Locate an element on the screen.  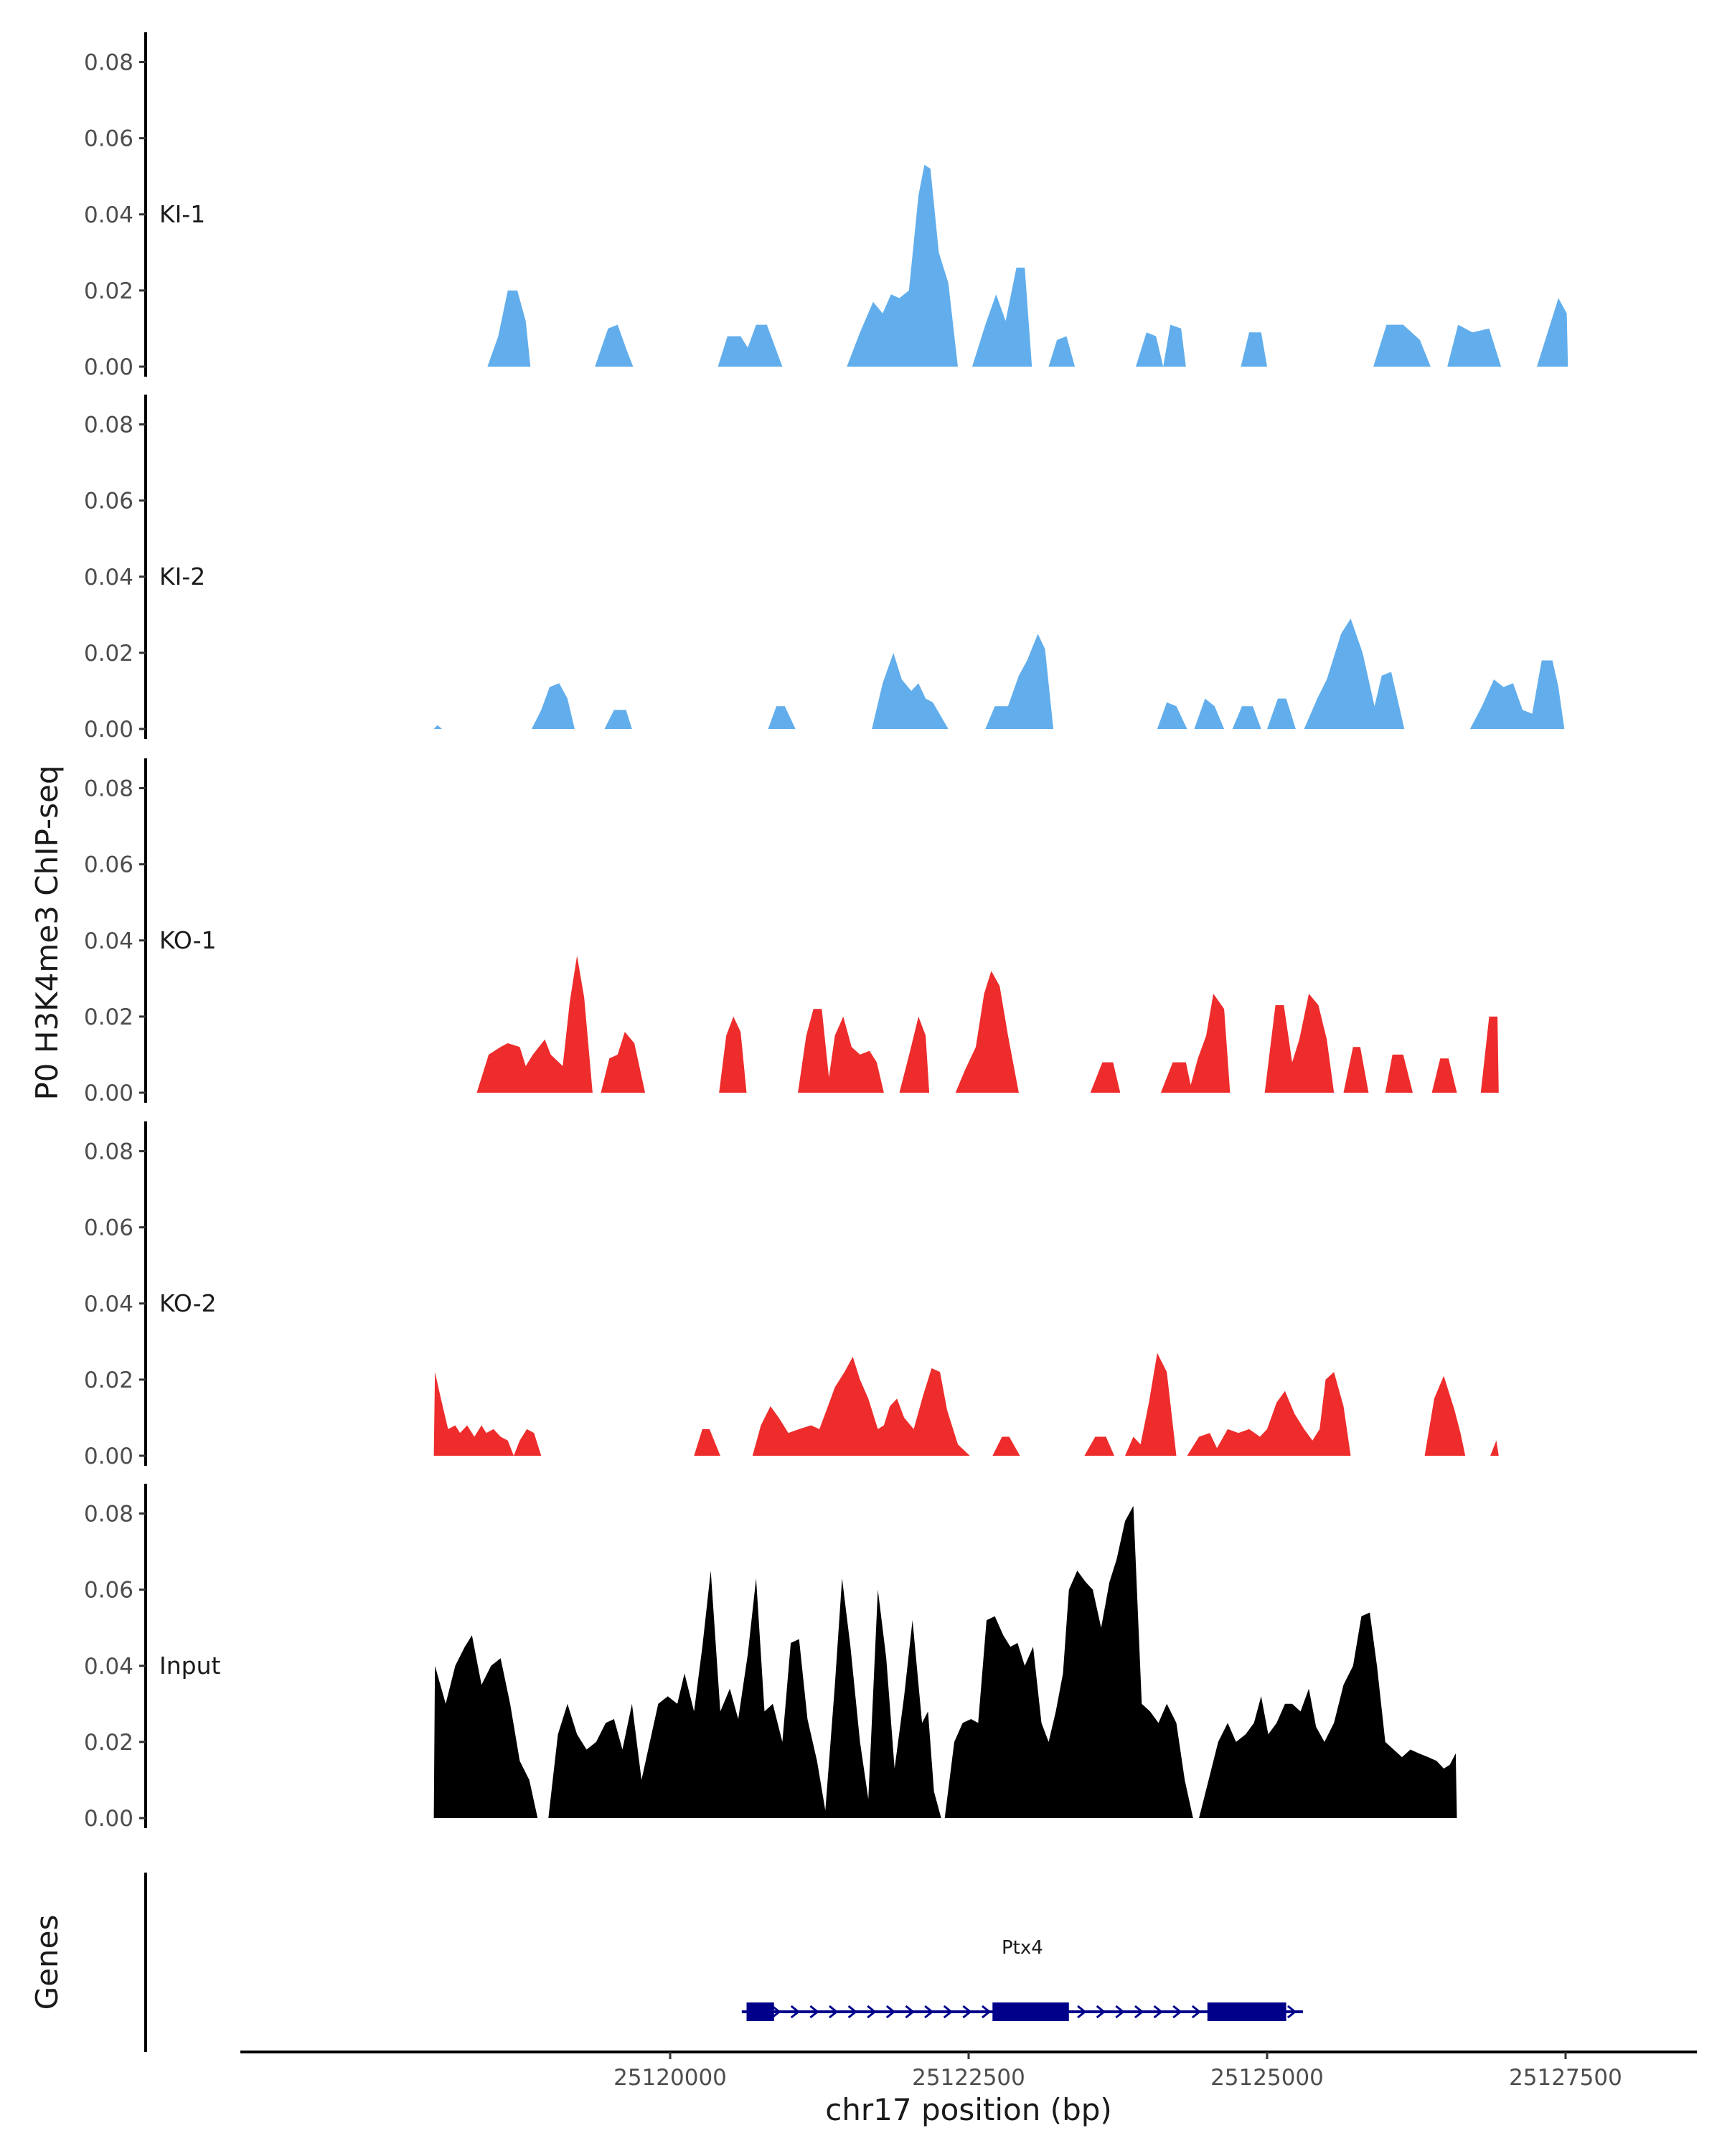
x-tick-label: 25125000 is located at coordinates (1267, 2078).